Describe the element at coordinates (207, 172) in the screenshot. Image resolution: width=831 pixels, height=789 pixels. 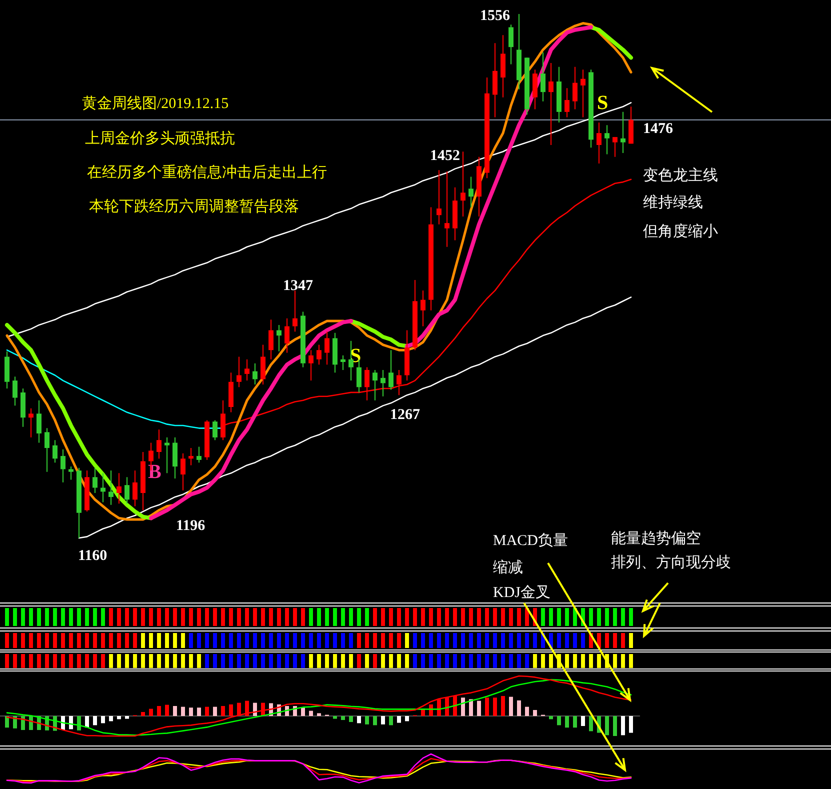
I see `annotation: 在经历多个重磅信息冲击后走出上行` at that location.